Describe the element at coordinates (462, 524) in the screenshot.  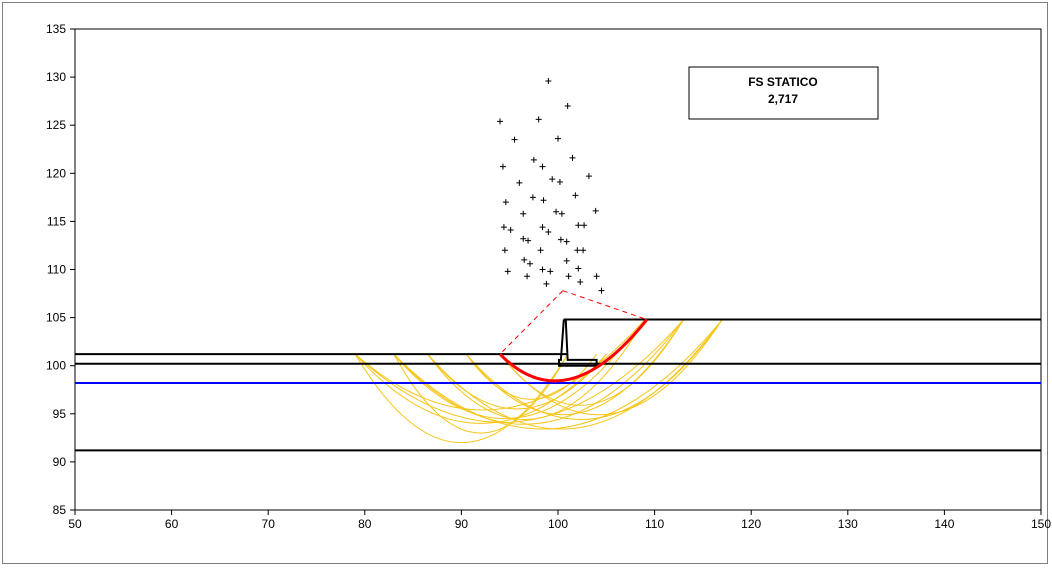
I see `x-tick-label: 90` at that location.